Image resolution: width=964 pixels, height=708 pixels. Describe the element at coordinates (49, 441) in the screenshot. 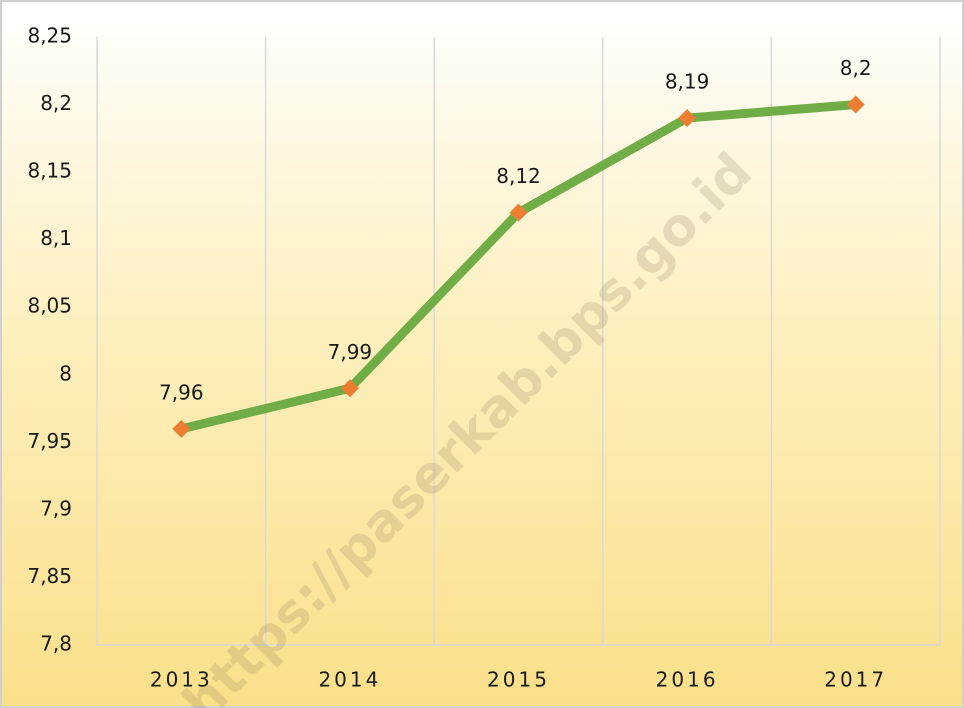

I see `y-tick-label: 7,95` at that location.